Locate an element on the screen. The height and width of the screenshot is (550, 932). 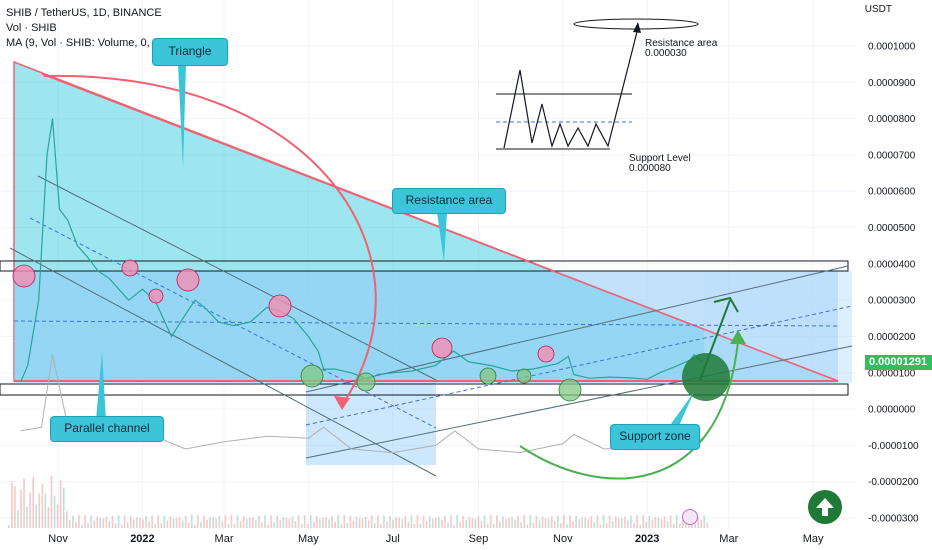
support-zone-circle is located at coordinates (706, 377).